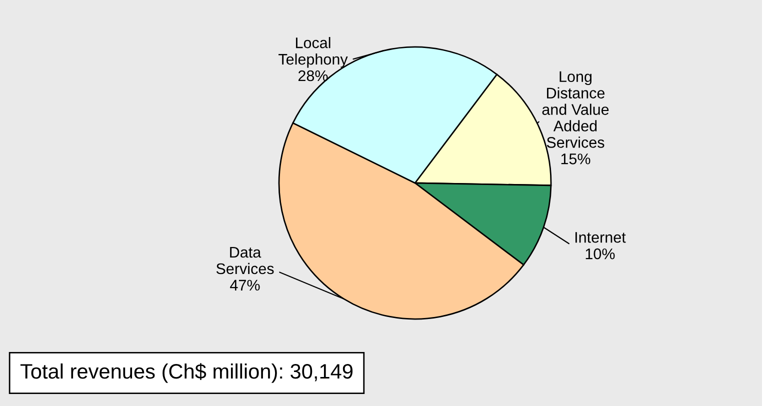 The height and width of the screenshot is (406, 776). Describe the element at coordinates (575, 159) in the screenshot. I see `data-label: 15%` at that location.